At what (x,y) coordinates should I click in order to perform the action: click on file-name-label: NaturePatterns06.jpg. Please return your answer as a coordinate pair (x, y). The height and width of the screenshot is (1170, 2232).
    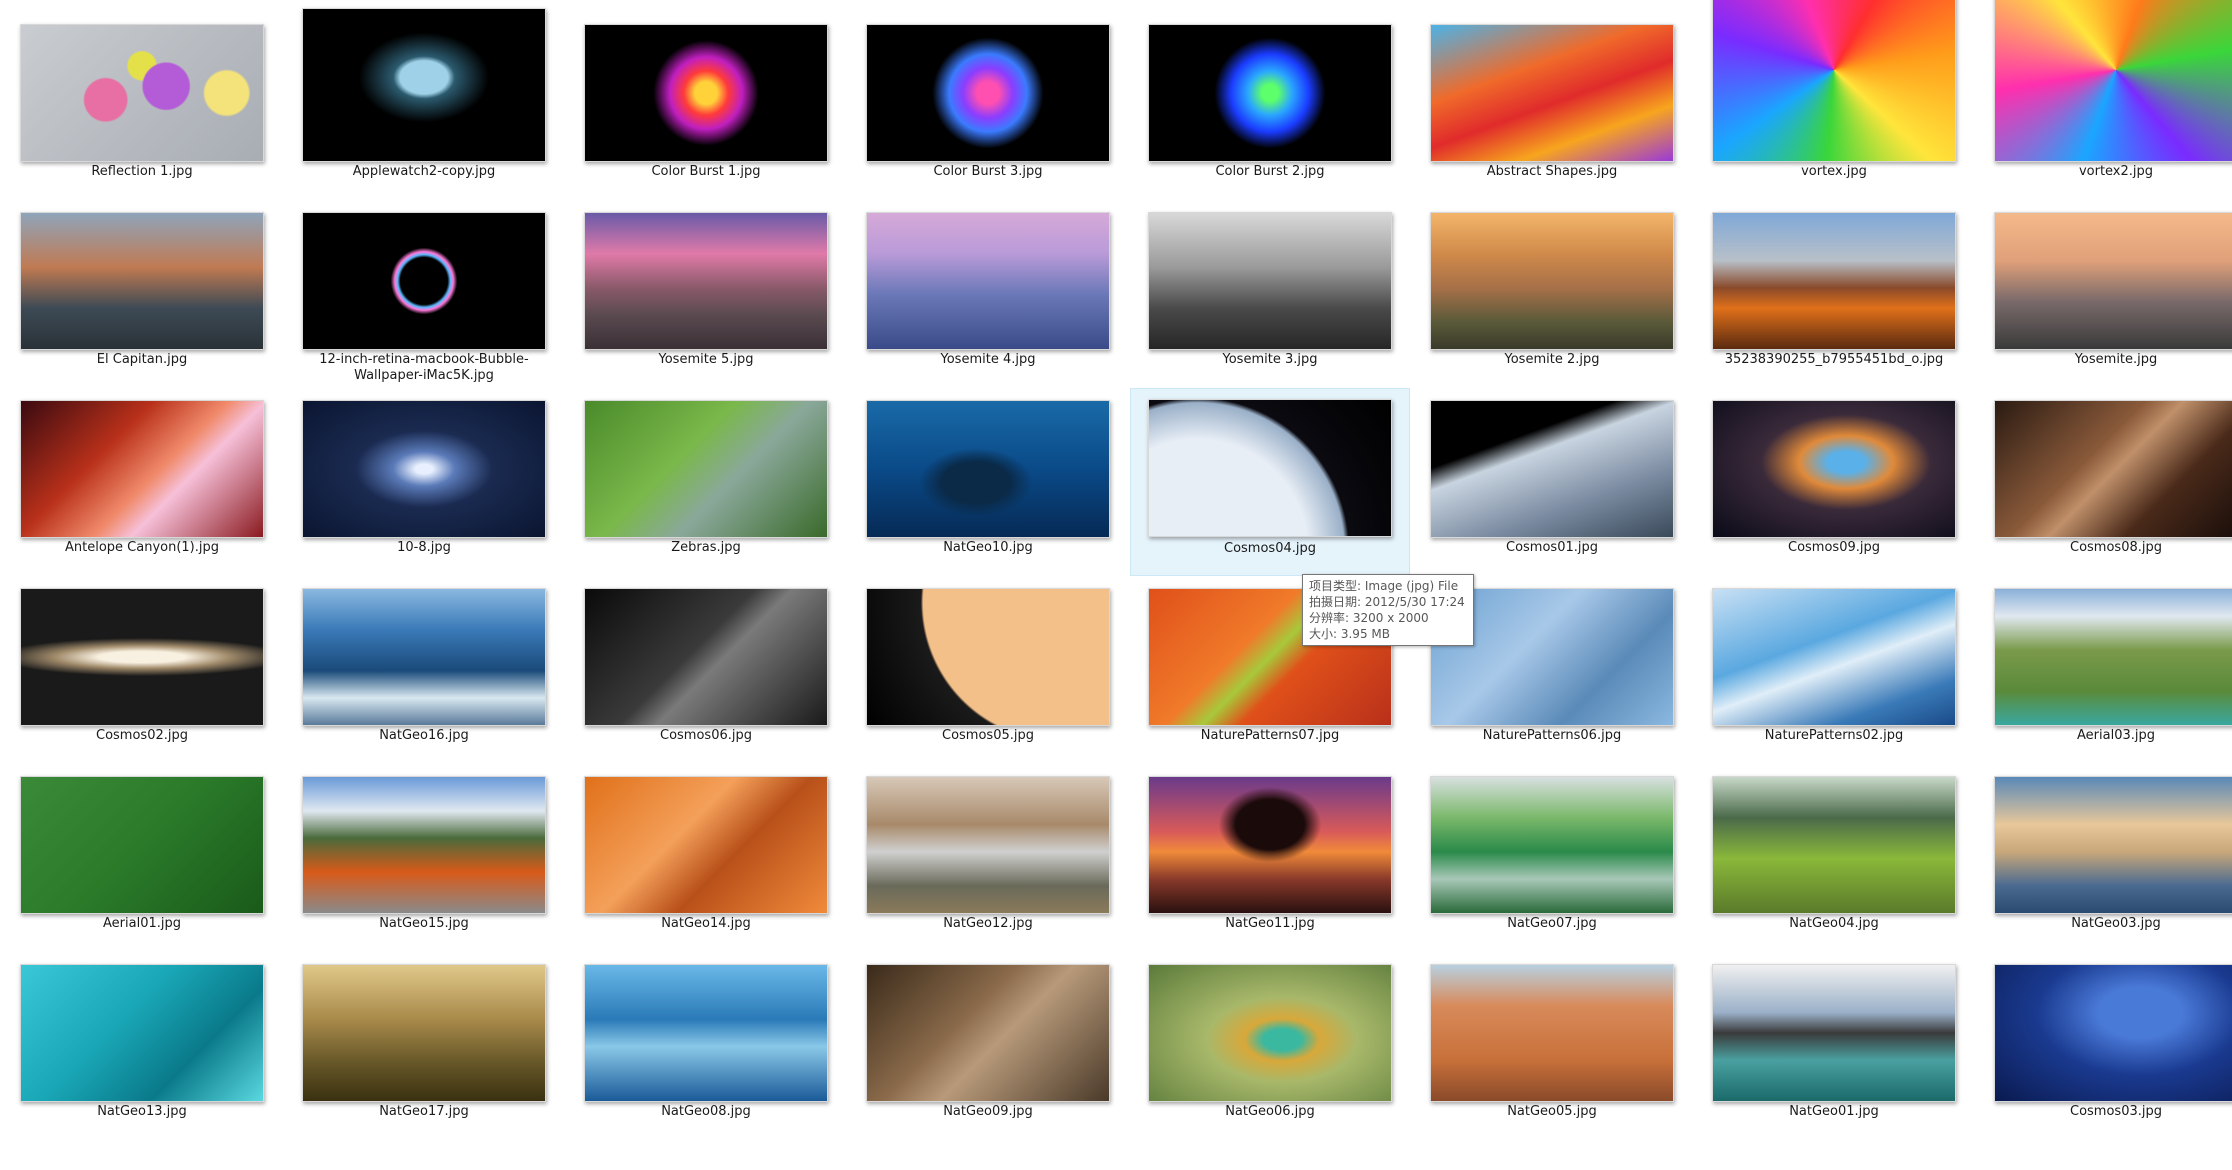
    Looking at the image, I should click on (1552, 735).